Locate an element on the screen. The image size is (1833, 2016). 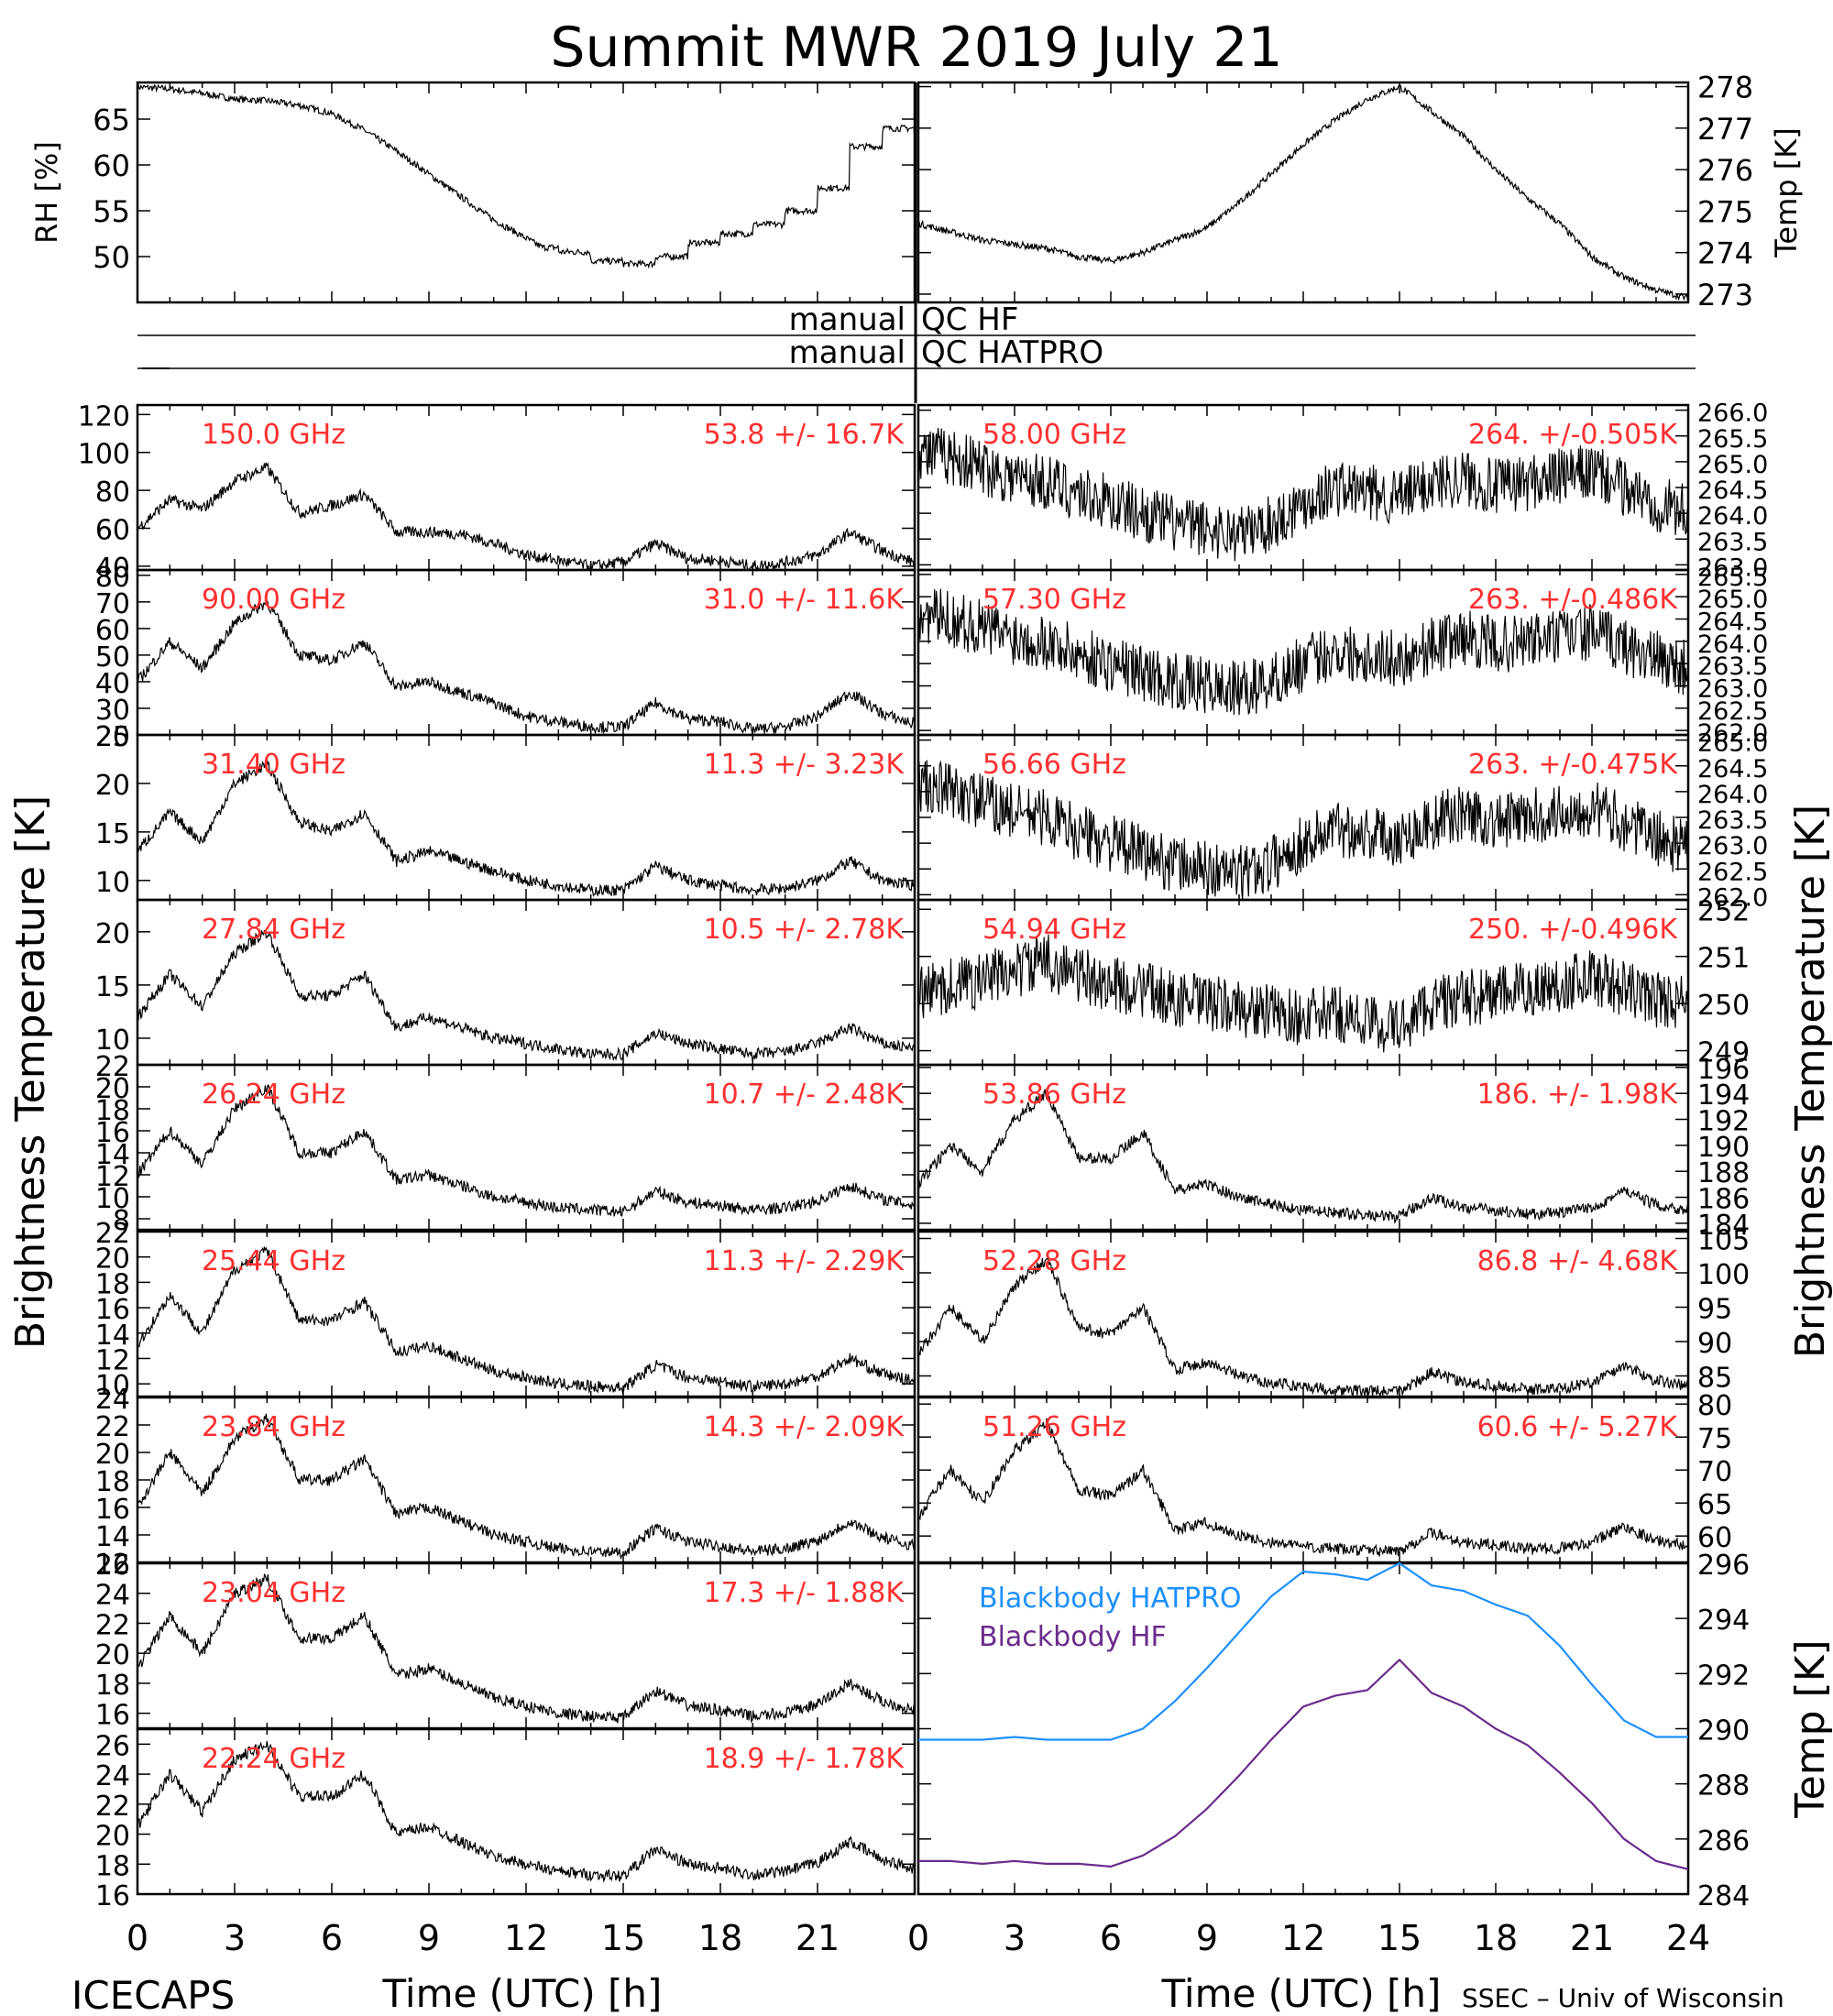
y-tick-label: 85 is located at coordinates (1714, 1379).